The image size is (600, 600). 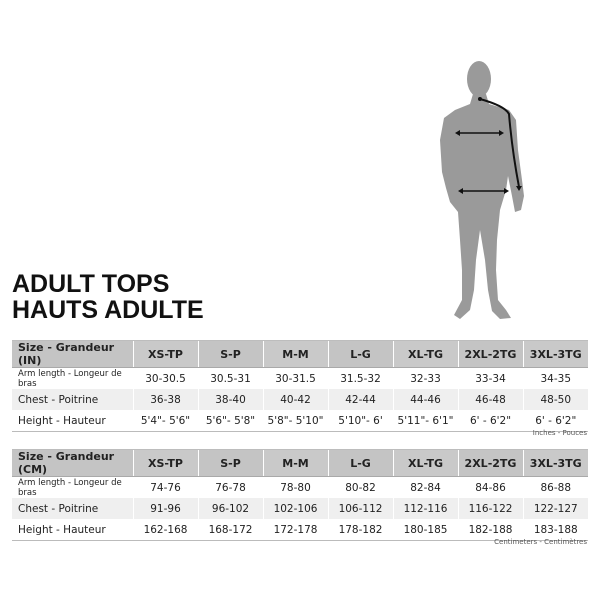 I want to click on cell: 44-46, so click(x=425, y=399).